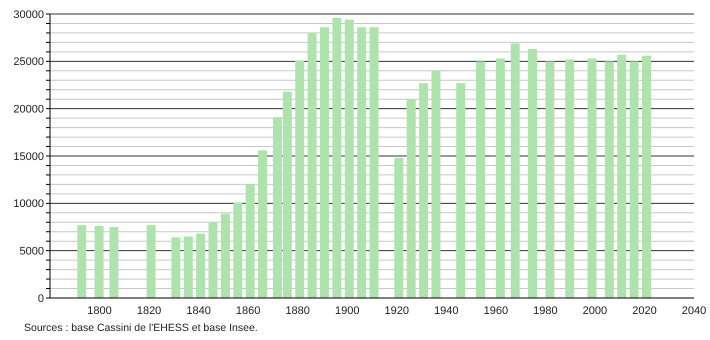 Image resolution: width=710 pixels, height=340 pixels. What do you see at coordinates (28, 156) in the screenshot?
I see `y-tick-label: 15000` at bounding box center [28, 156].